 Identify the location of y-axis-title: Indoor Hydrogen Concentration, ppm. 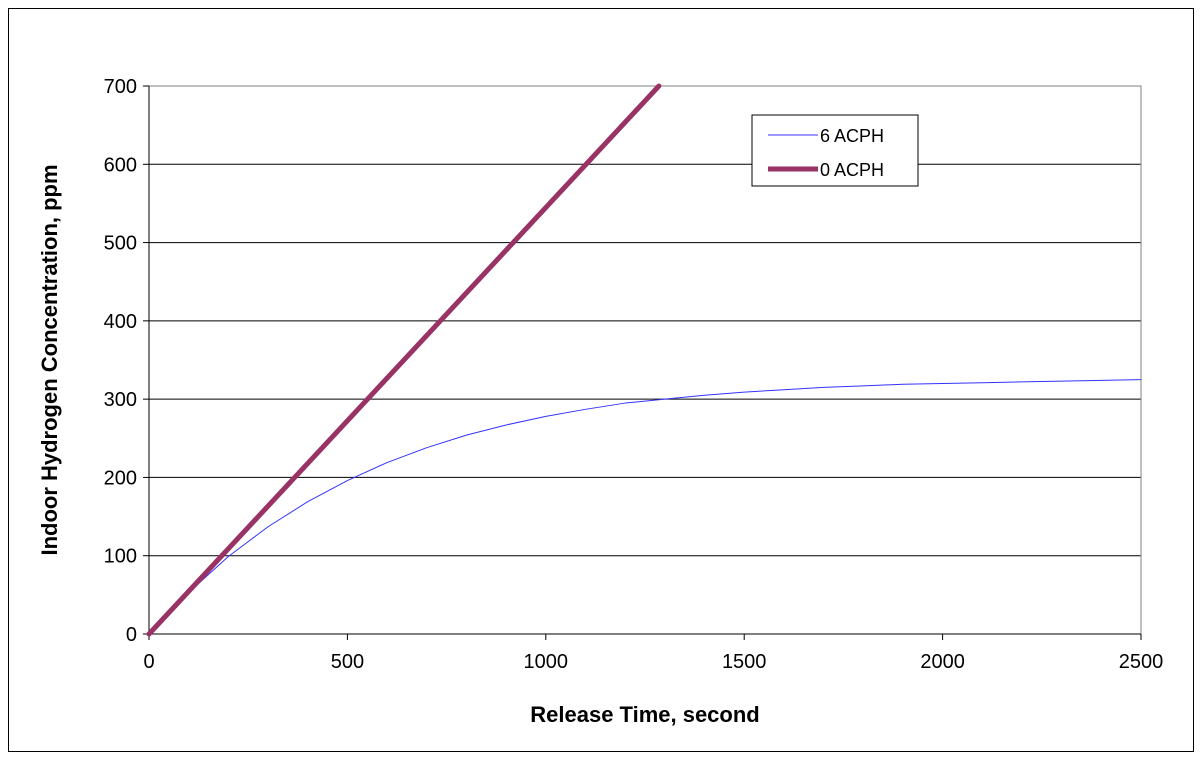
(49, 359).